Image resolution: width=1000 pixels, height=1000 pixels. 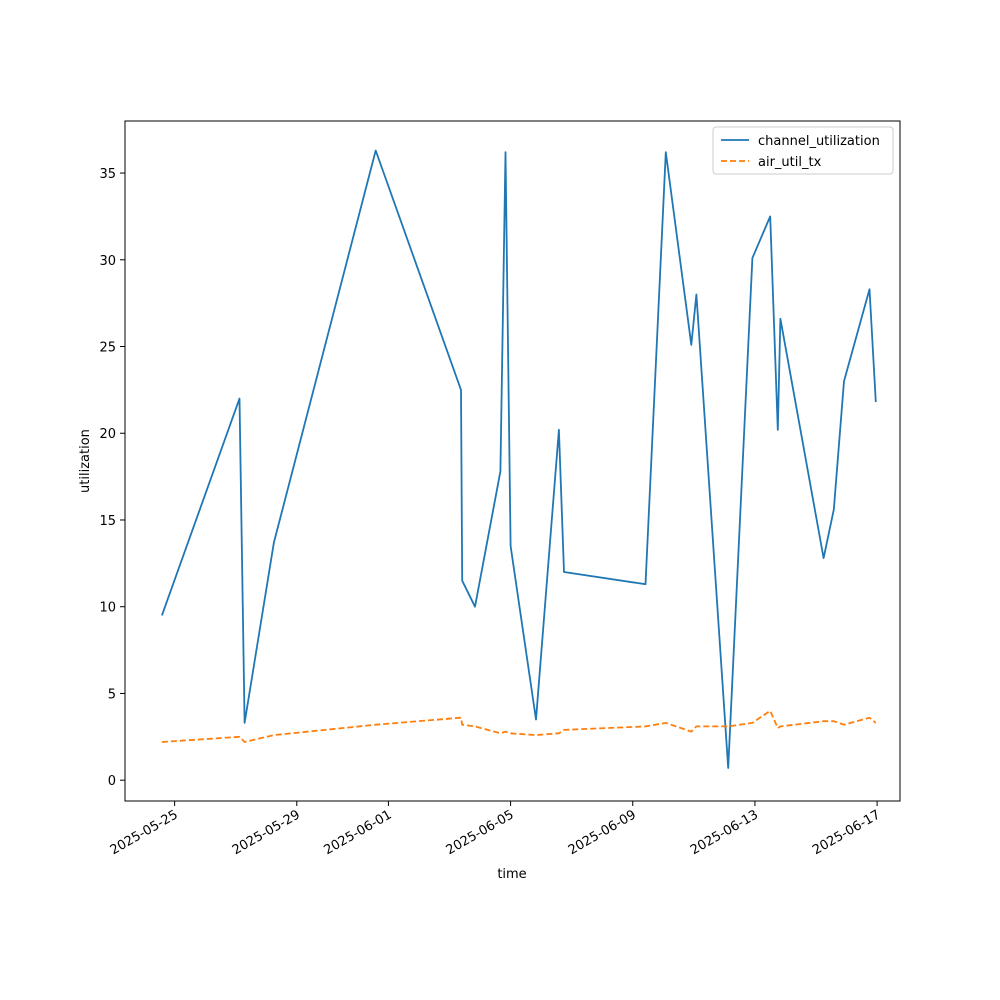 I want to click on legend-label-air-util-tx: air_util_tx, so click(x=790, y=162).